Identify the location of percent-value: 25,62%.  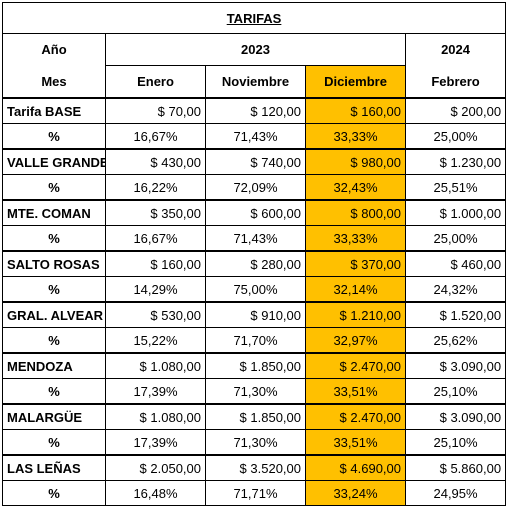
(455, 340).